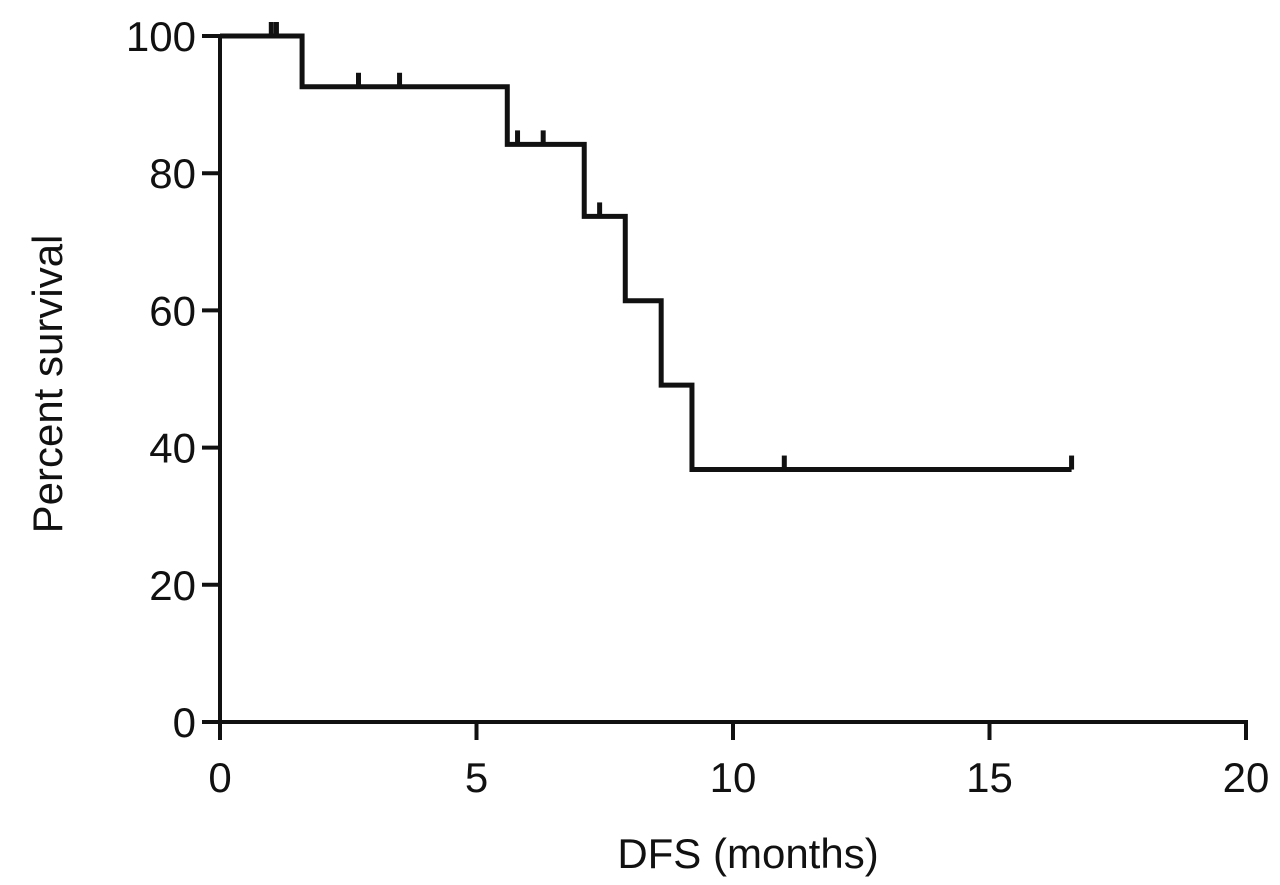 This screenshot has height=885, width=1280. What do you see at coordinates (47, 384) in the screenshot?
I see `y-axis-title: Percent survival` at bounding box center [47, 384].